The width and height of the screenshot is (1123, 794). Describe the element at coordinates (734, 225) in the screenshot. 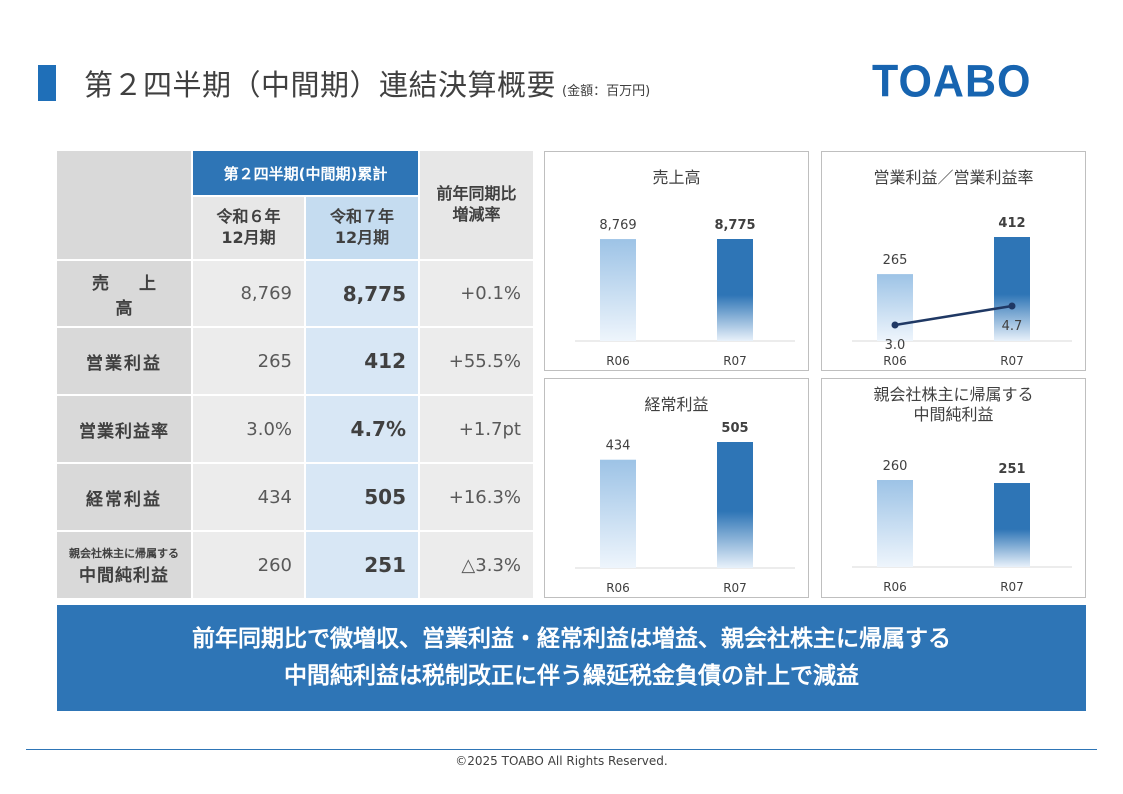

I see `bar-value-label: 8,775` at that location.